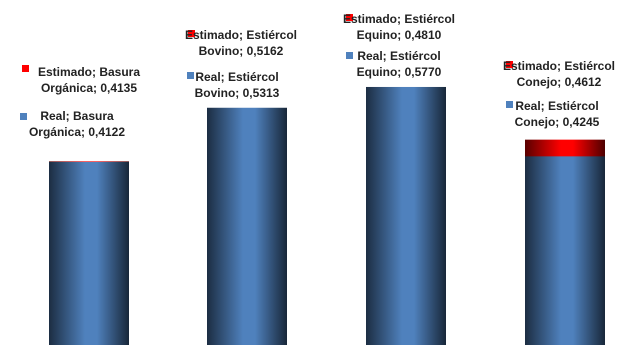  I want to click on data-label: Real; Estiércol Equino; 0,5770, so click(399, 64).